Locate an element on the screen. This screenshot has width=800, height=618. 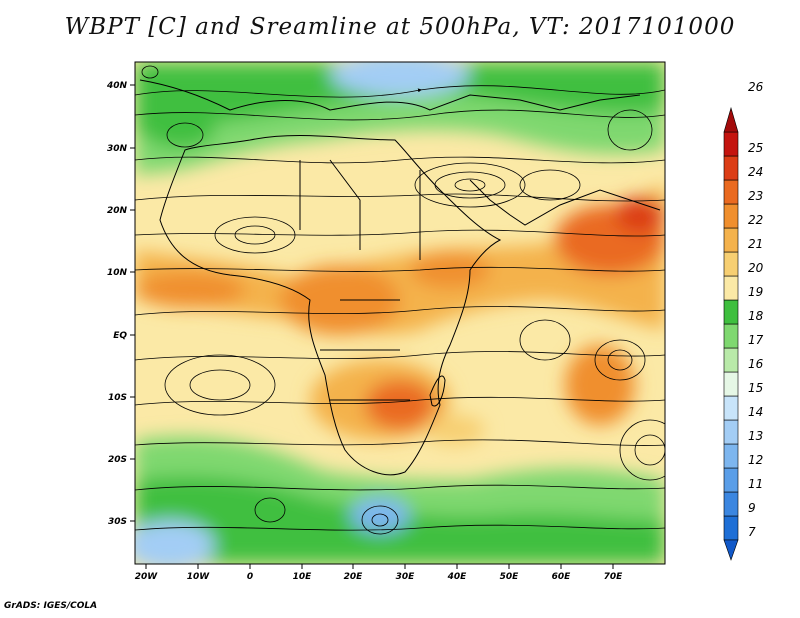
colorbar-label-13: 13 is located at coordinates (755, 436).